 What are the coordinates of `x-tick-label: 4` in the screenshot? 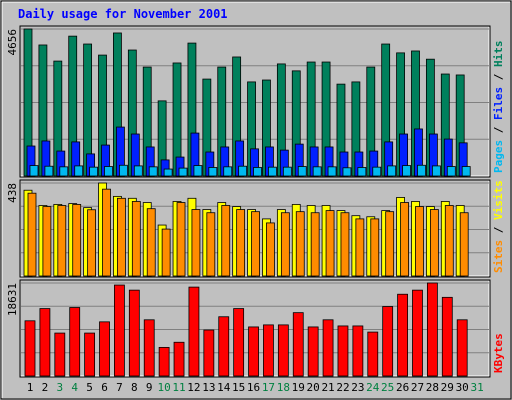 It's located at (74, 387).